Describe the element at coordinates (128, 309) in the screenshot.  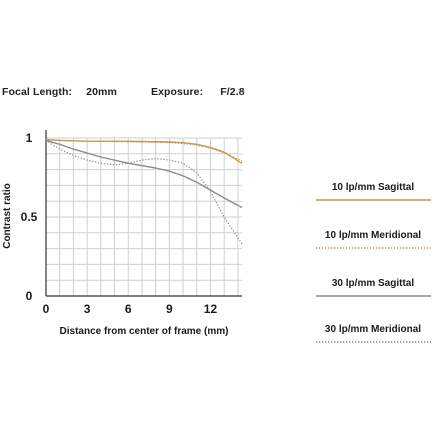
I see `x-tick-label: 6` at that location.